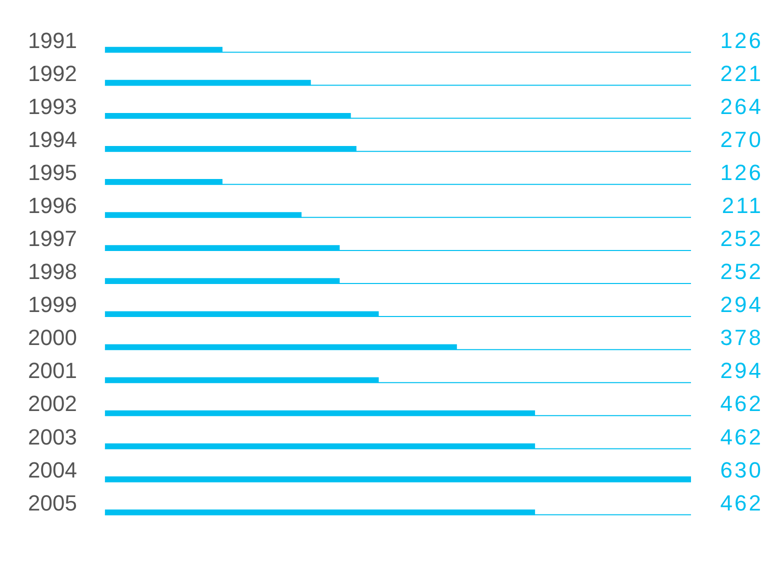 This screenshot has height=562, width=765. What do you see at coordinates (52, 271) in the screenshot?
I see `y-tick-label: 1998` at bounding box center [52, 271].